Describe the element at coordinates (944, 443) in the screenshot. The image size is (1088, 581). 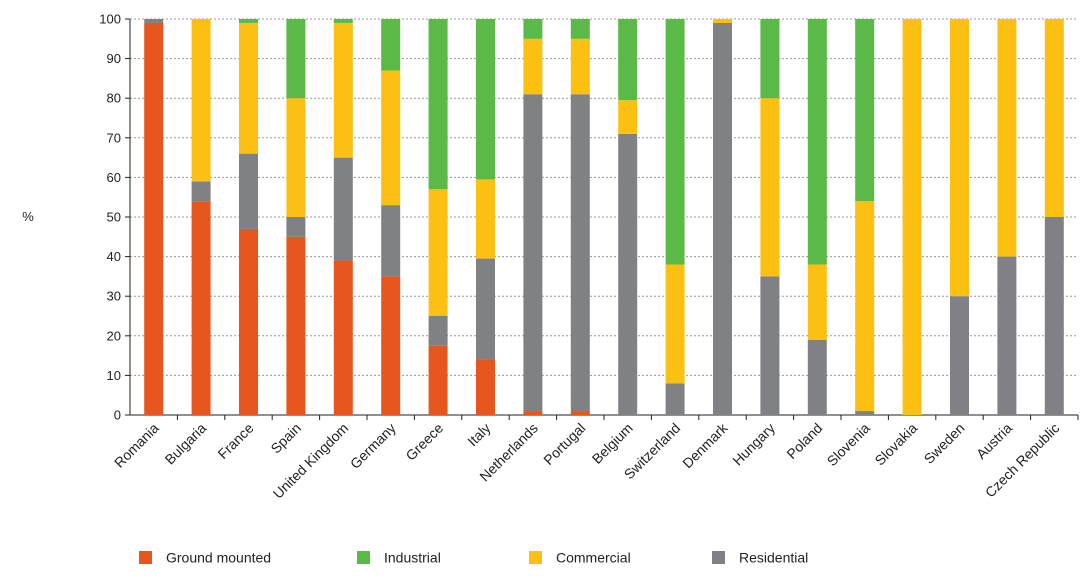
I see `x-category-label: Sweden` at that location.